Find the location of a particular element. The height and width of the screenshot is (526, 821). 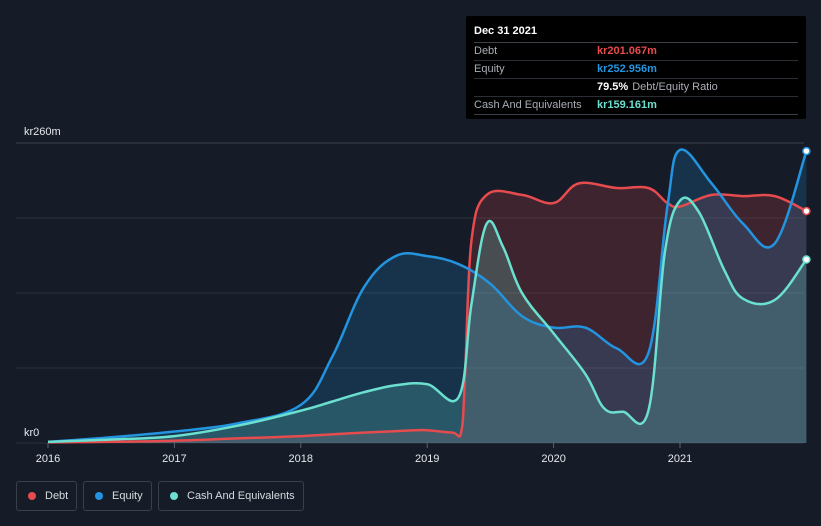

tooltip-equity-value: kr252.956m is located at coordinates (627, 69).